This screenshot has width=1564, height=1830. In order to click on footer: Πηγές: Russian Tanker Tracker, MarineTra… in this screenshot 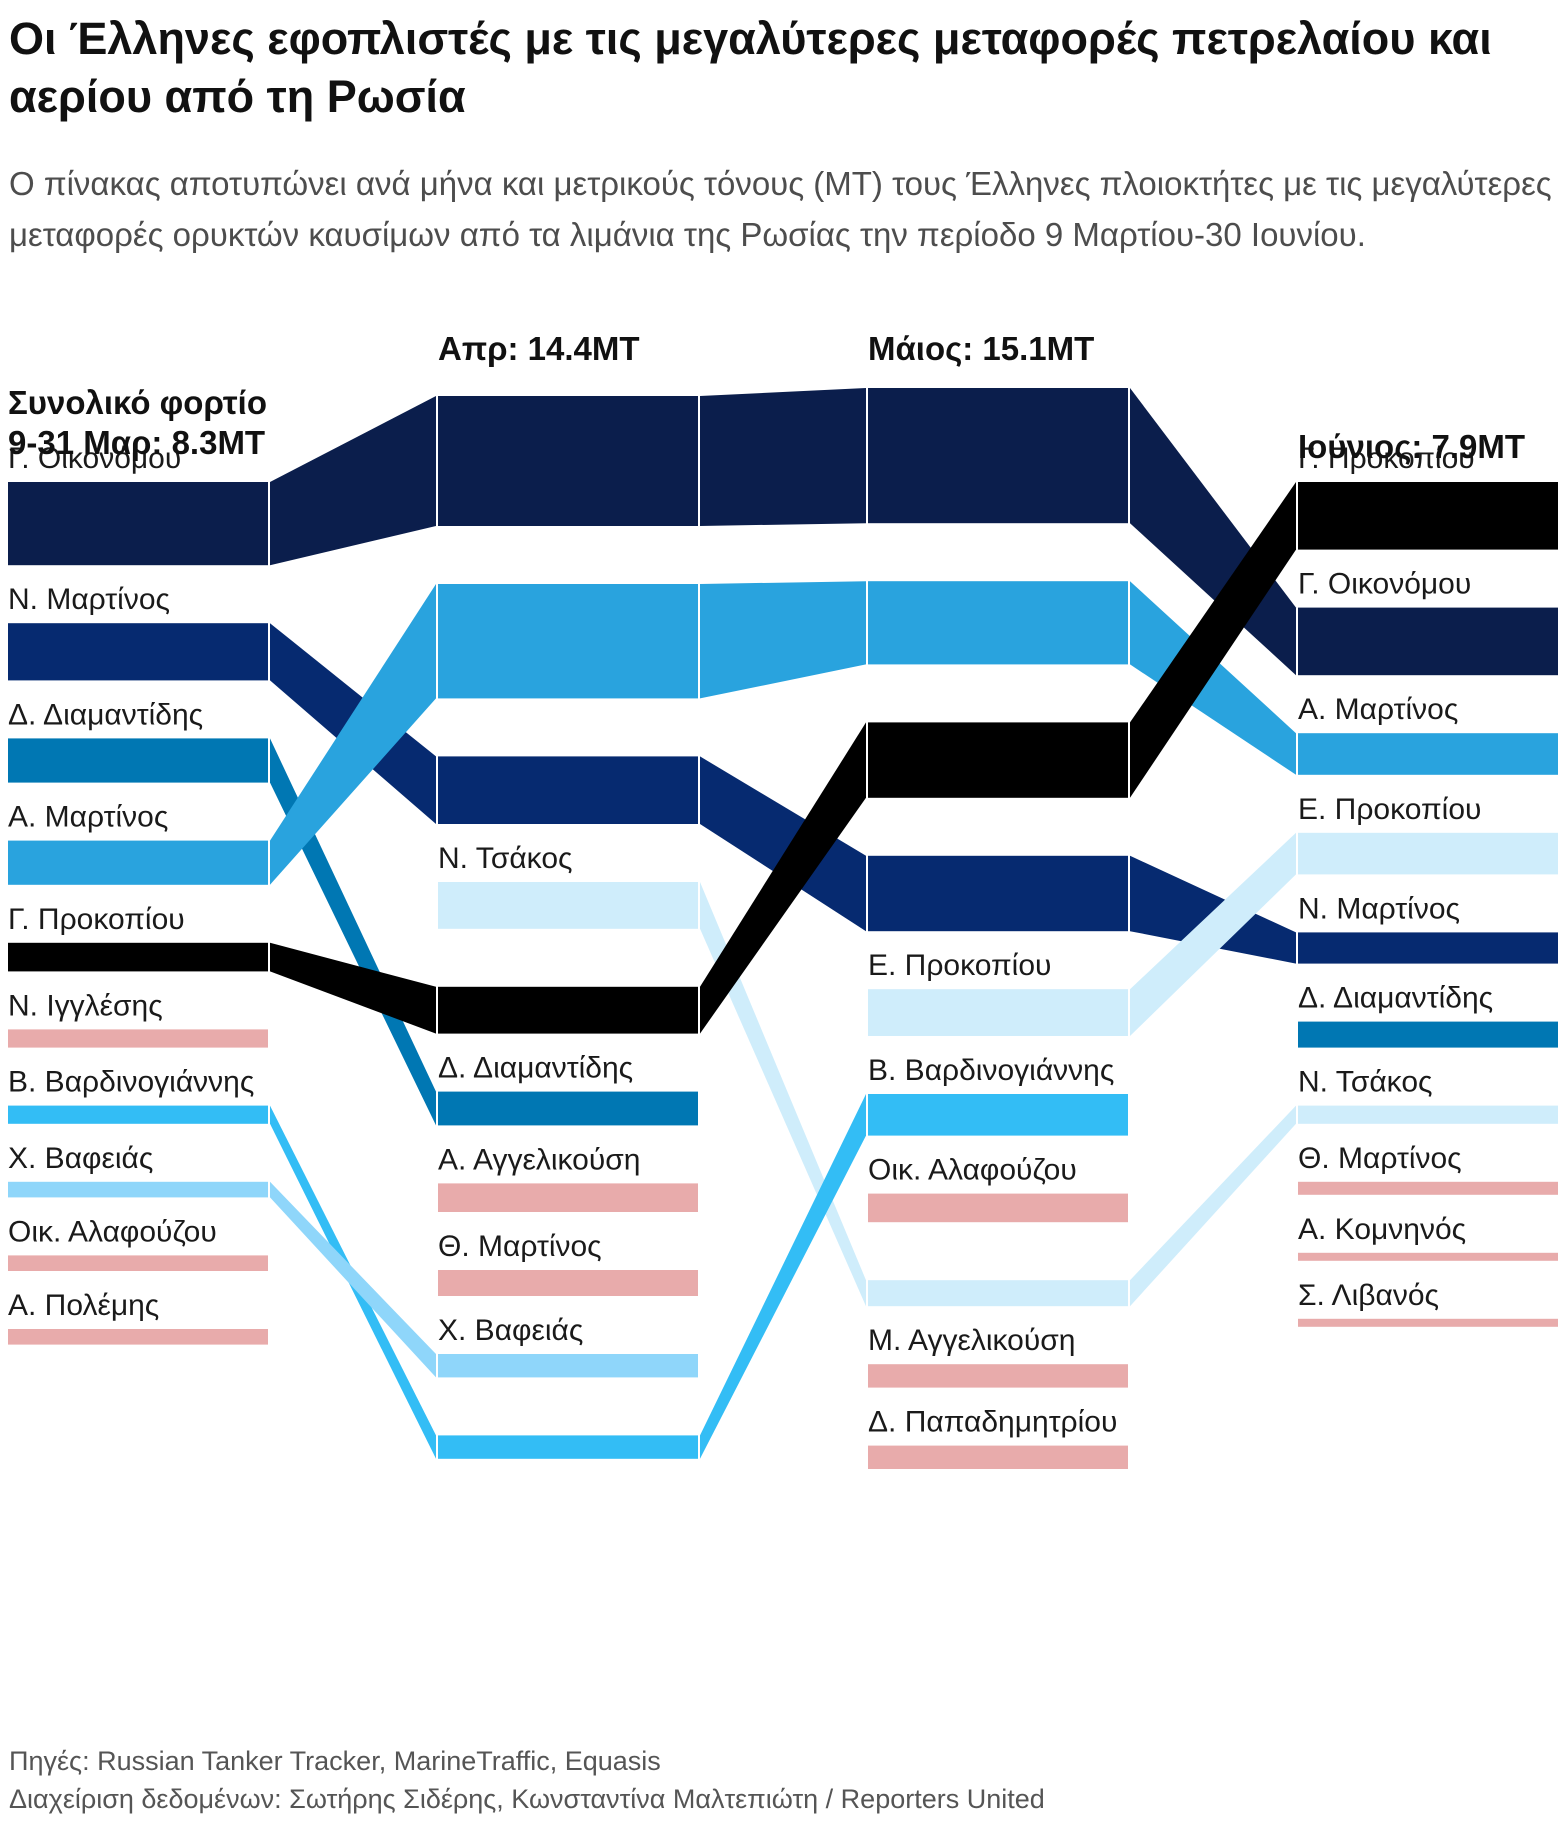, I will do `click(527, 1780)`.